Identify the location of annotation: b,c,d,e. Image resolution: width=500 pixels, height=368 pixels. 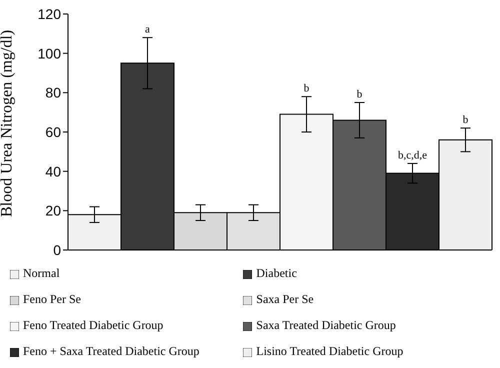
(413, 155).